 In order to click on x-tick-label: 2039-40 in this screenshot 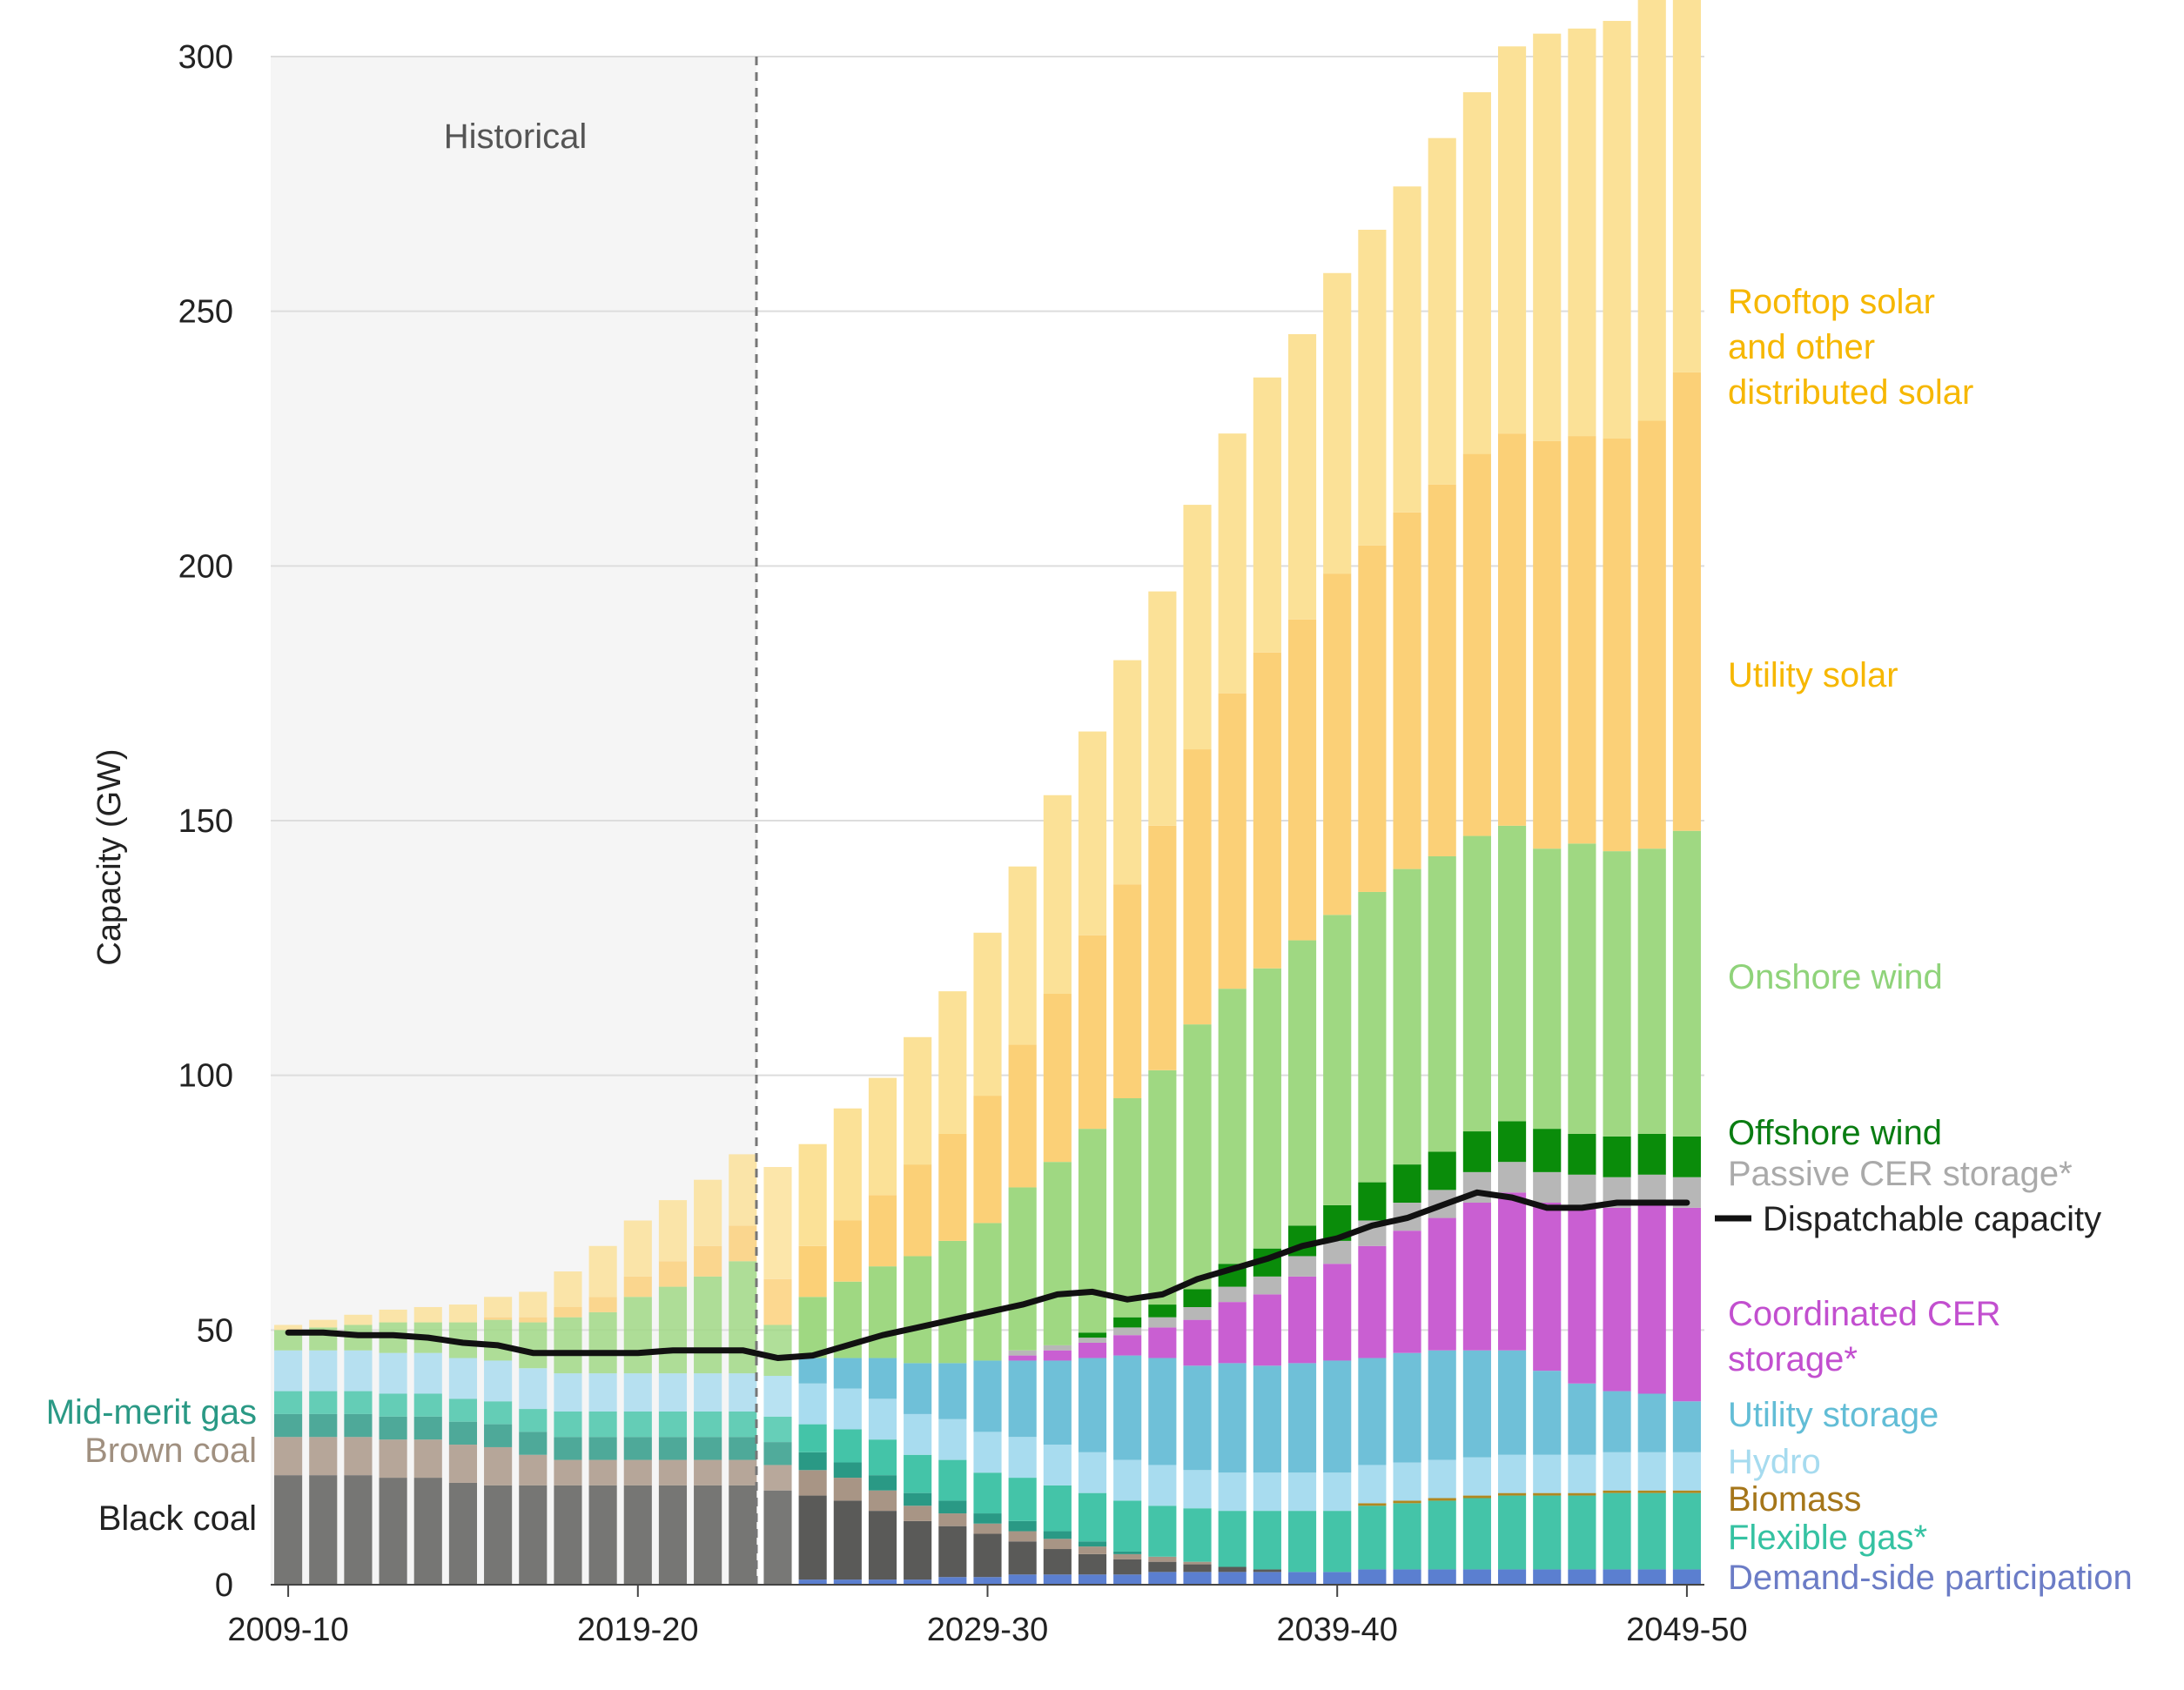, I will do `click(1336, 1630)`.